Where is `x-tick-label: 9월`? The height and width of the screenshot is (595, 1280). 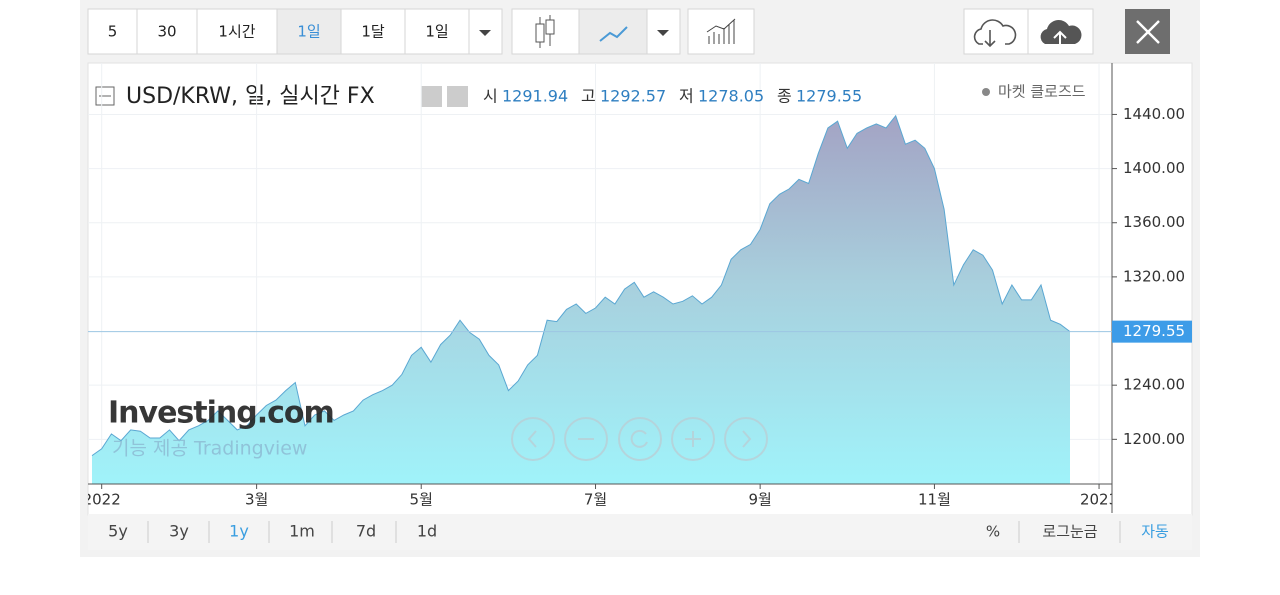
x-tick-label: 9월 is located at coordinates (759, 500).